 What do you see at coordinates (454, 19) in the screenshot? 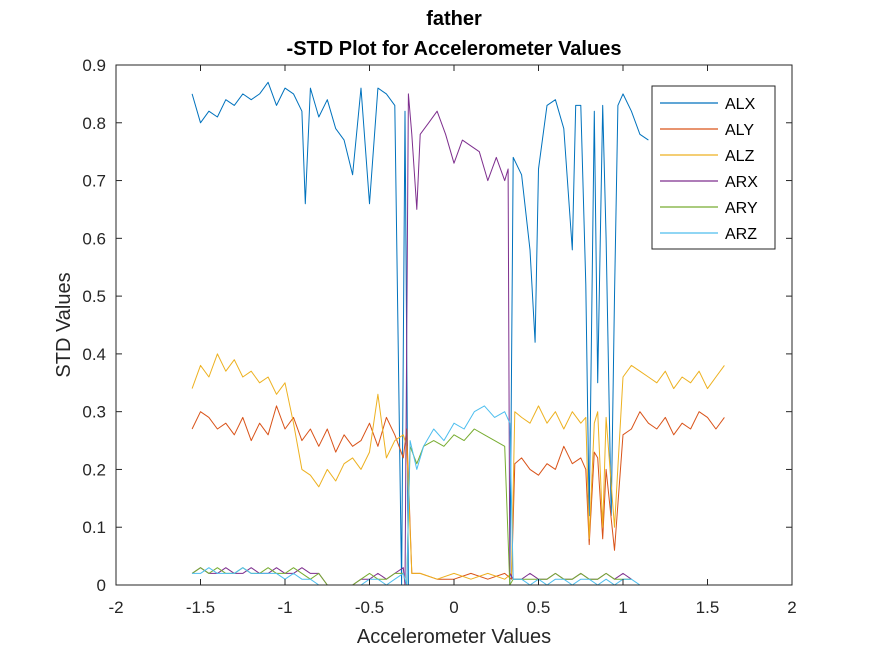
I see `chart-title-line-1: father` at bounding box center [454, 19].